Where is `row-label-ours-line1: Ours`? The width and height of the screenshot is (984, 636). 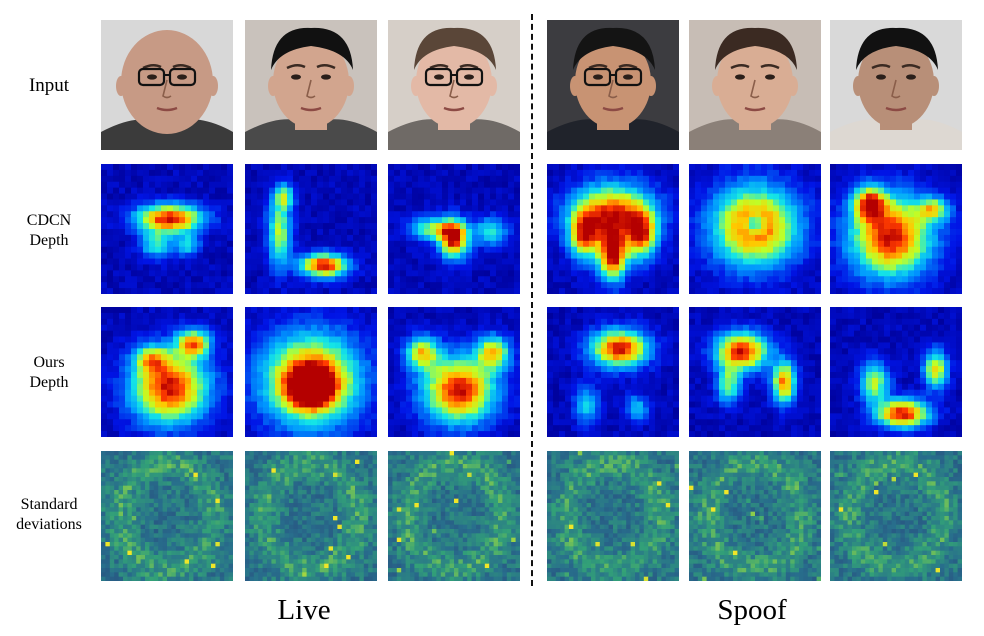 row-label-ours-line1: Ours is located at coordinates (49, 362).